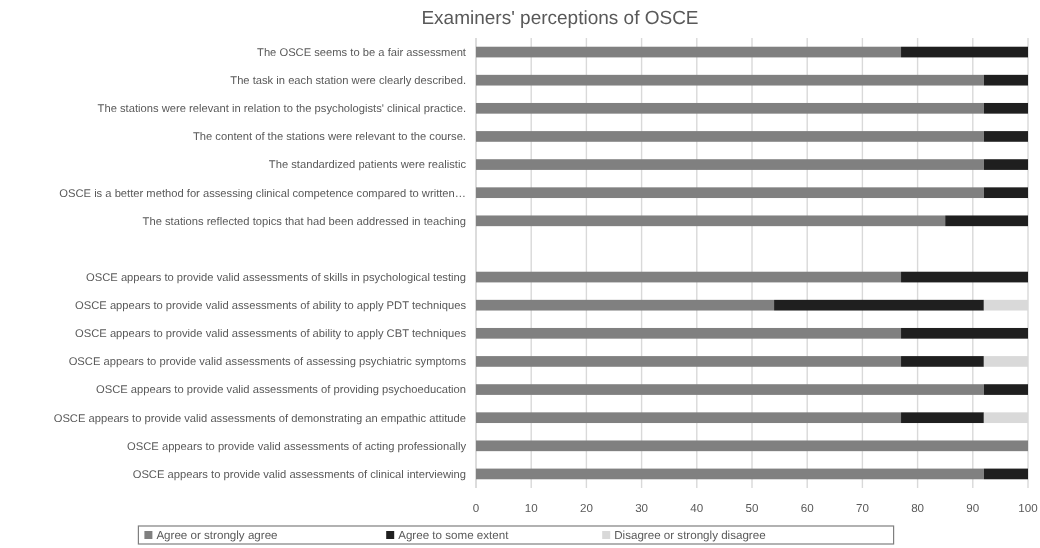 This screenshot has height=548, width=1040. What do you see at coordinates (560, 19) in the screenshot?
I see `chart-title: Examiners' perceptions of OSCE` at bounding box center [560, 19].